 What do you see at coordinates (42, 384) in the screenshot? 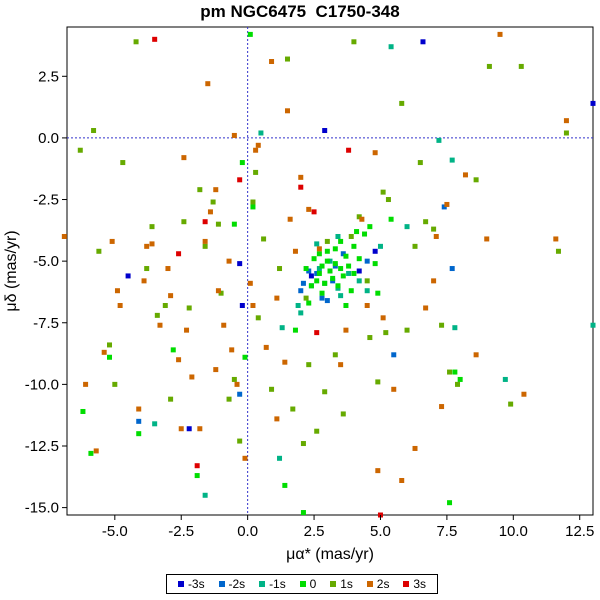
I see `y-tick-label: -10.0` at bounding box center [42, 384].